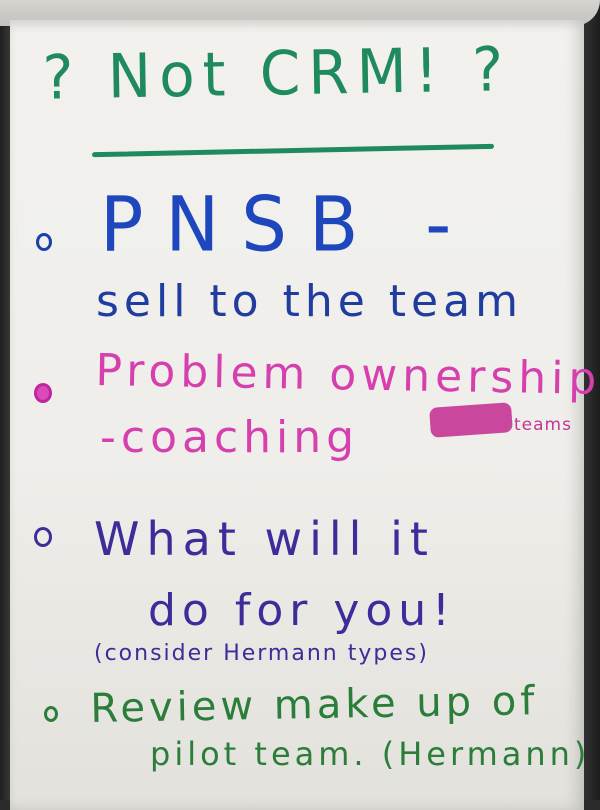 The height and width of the screenshot is (810, 600). I want to click on item-2-heading: Problem ownership, so click(347, 375).